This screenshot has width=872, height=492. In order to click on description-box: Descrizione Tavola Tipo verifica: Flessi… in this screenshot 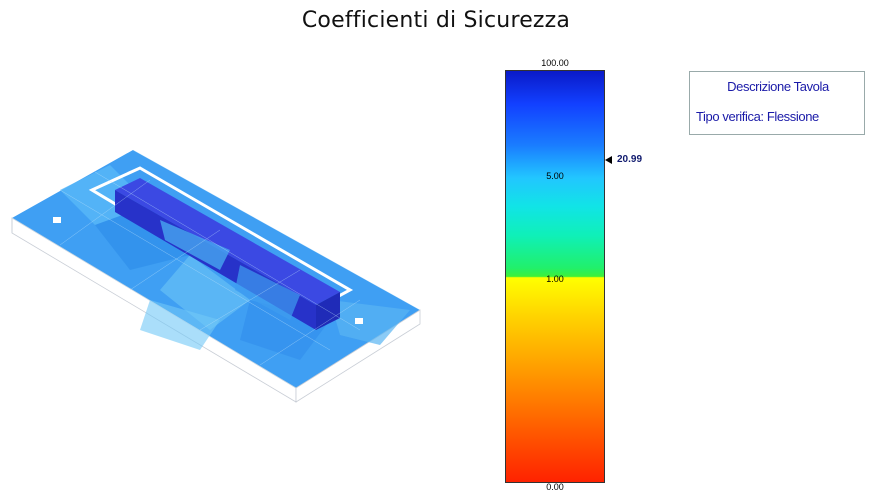, I will do `click(777, 103)`.